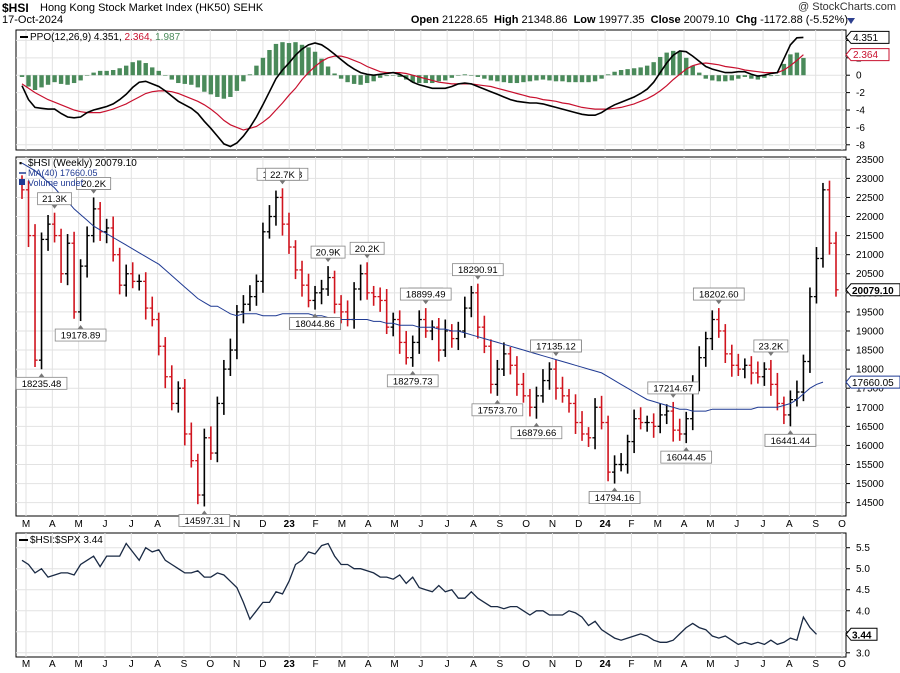 The width and height of the screenshot is (900, 673). What do you see at coordinates (746, 20) in the screenshot?
I see `change-label: Chg` at bounding box center [746, 20].